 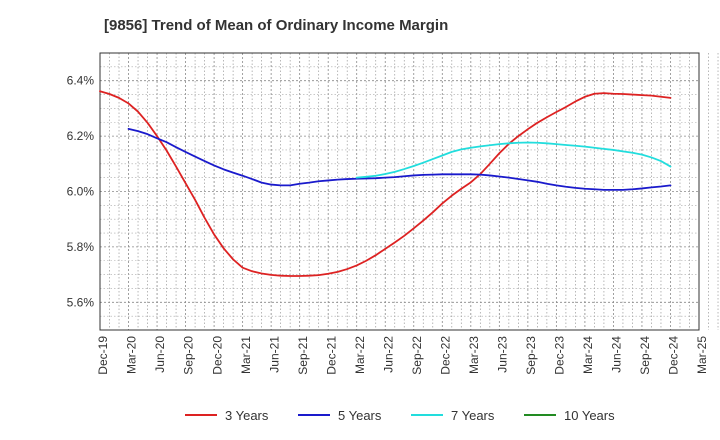 What do you see at coordinates (617, 354) in the screenshot?
I see `x-tick-label: Jun-24` at bounding box center [617, 354].